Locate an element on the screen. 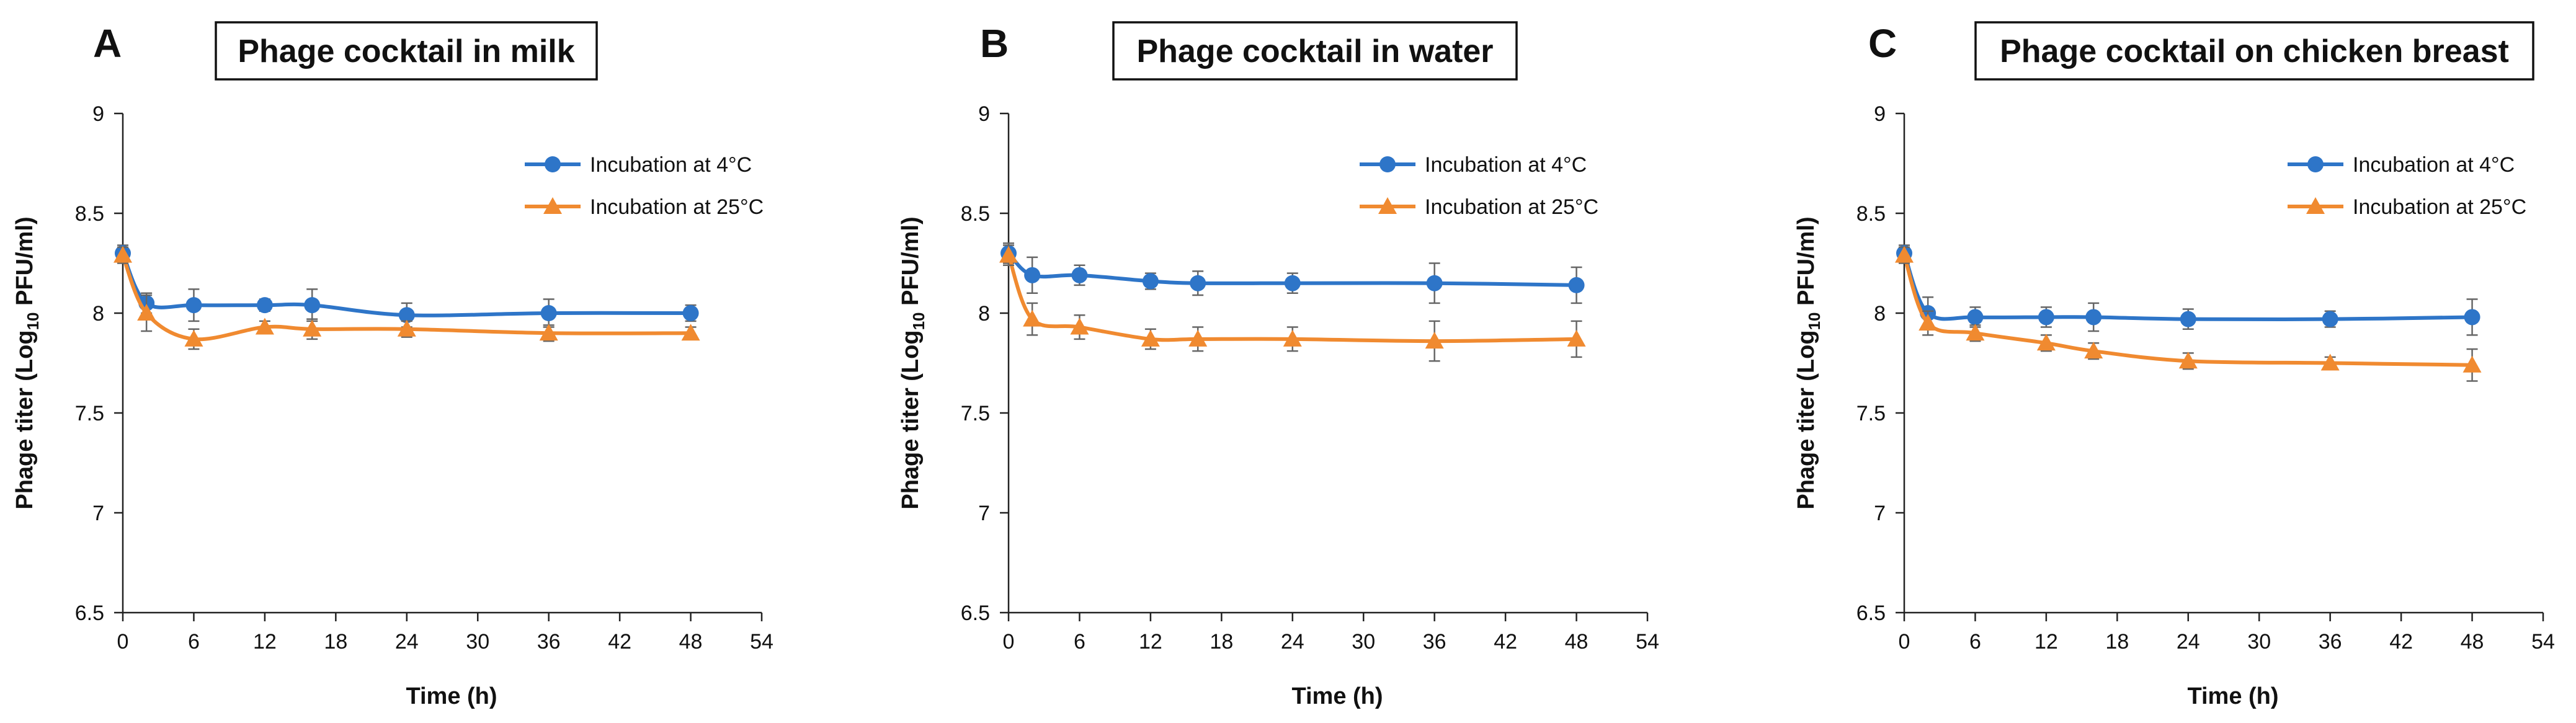 The width and height of the screenshot is (2576, 723). series-25c is located at coordinates (2188, 314).